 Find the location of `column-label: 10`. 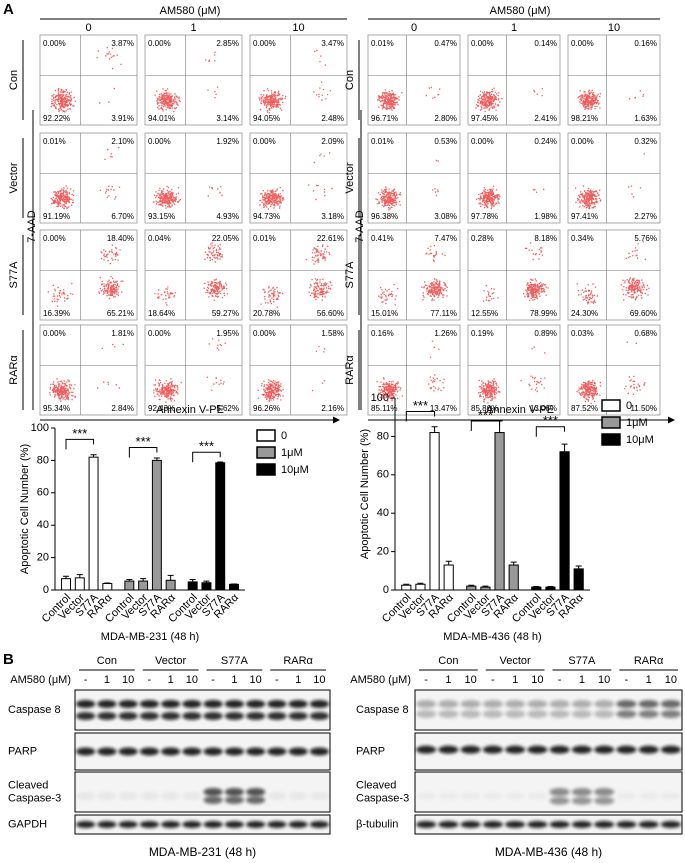

column-label: 10 is located at coordinates (614, 28).